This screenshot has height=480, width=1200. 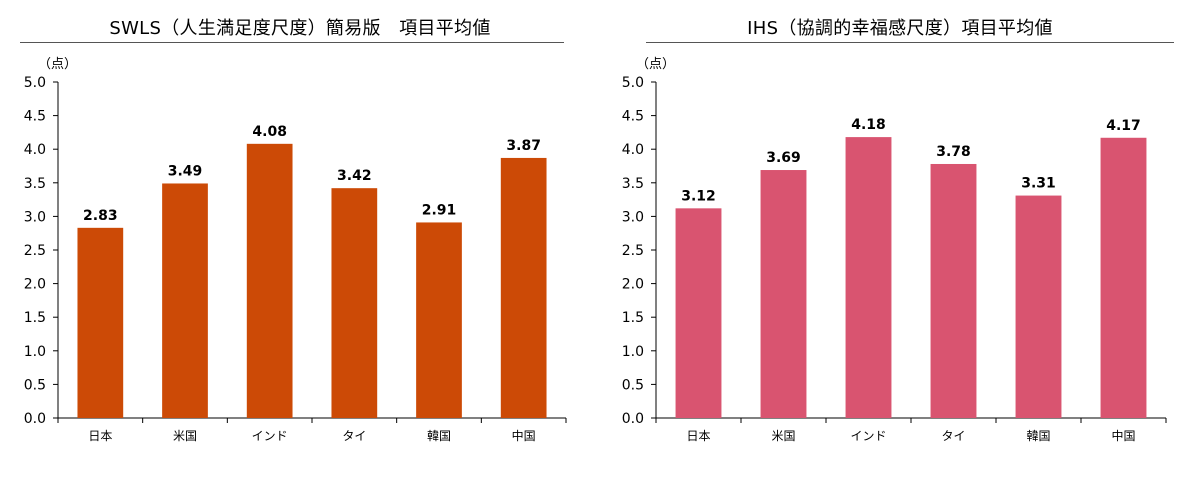 What do you see at coordinates (1038, 184) in the screenshot?
I see `bar-data-label: 3.31` at bounding box center [1038, 184].